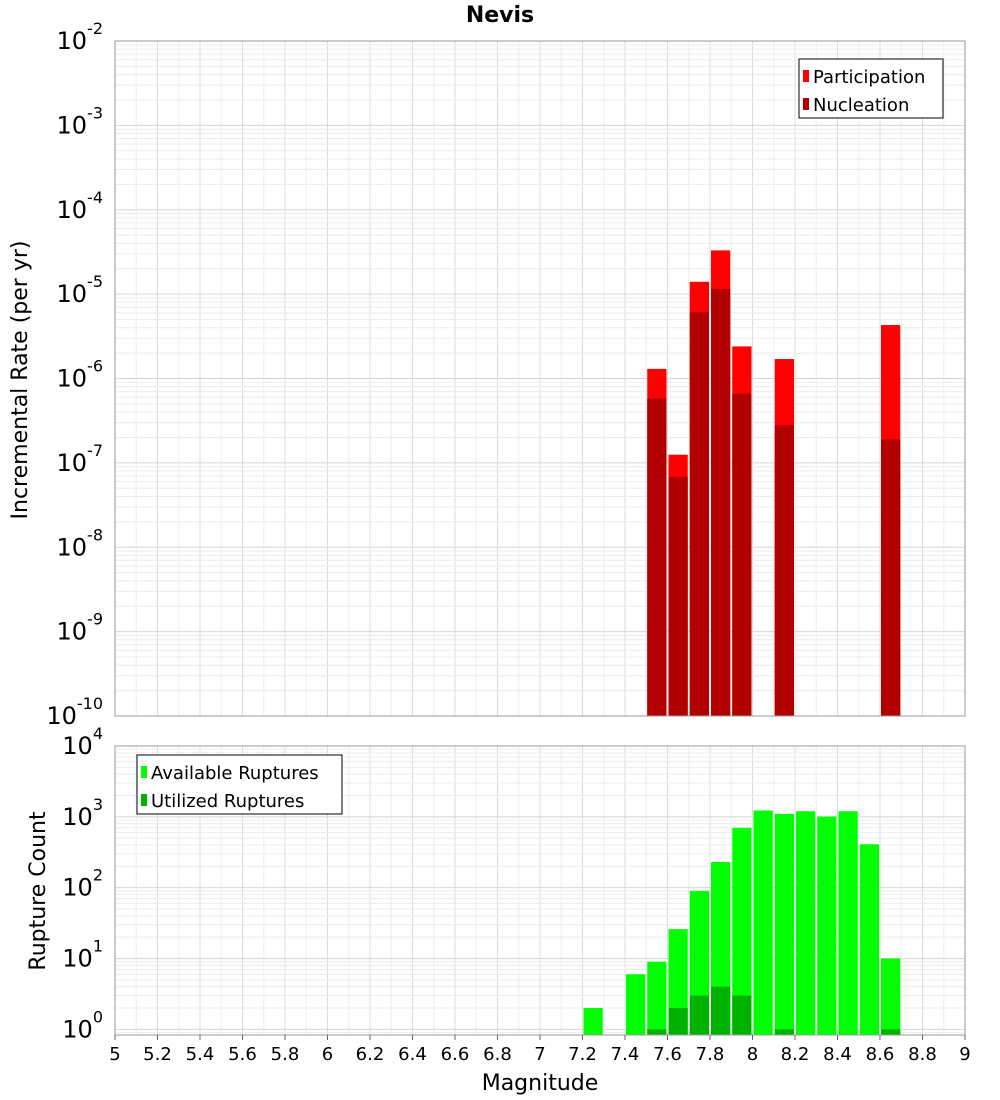  What do you see at coordinates (667, 1054) in the screenshot?
I see `bottom-x-tick-label: 7.6` at bounding box center [667, 1054].